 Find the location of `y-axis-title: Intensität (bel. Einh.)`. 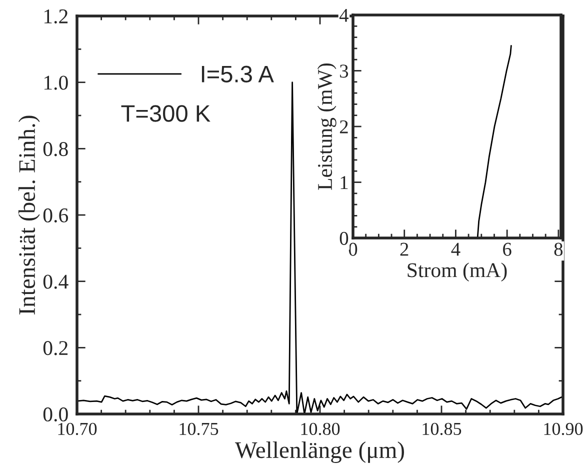

y-axis-title: Intensität (bel. Einh.) is located at coordinates (29, 215).